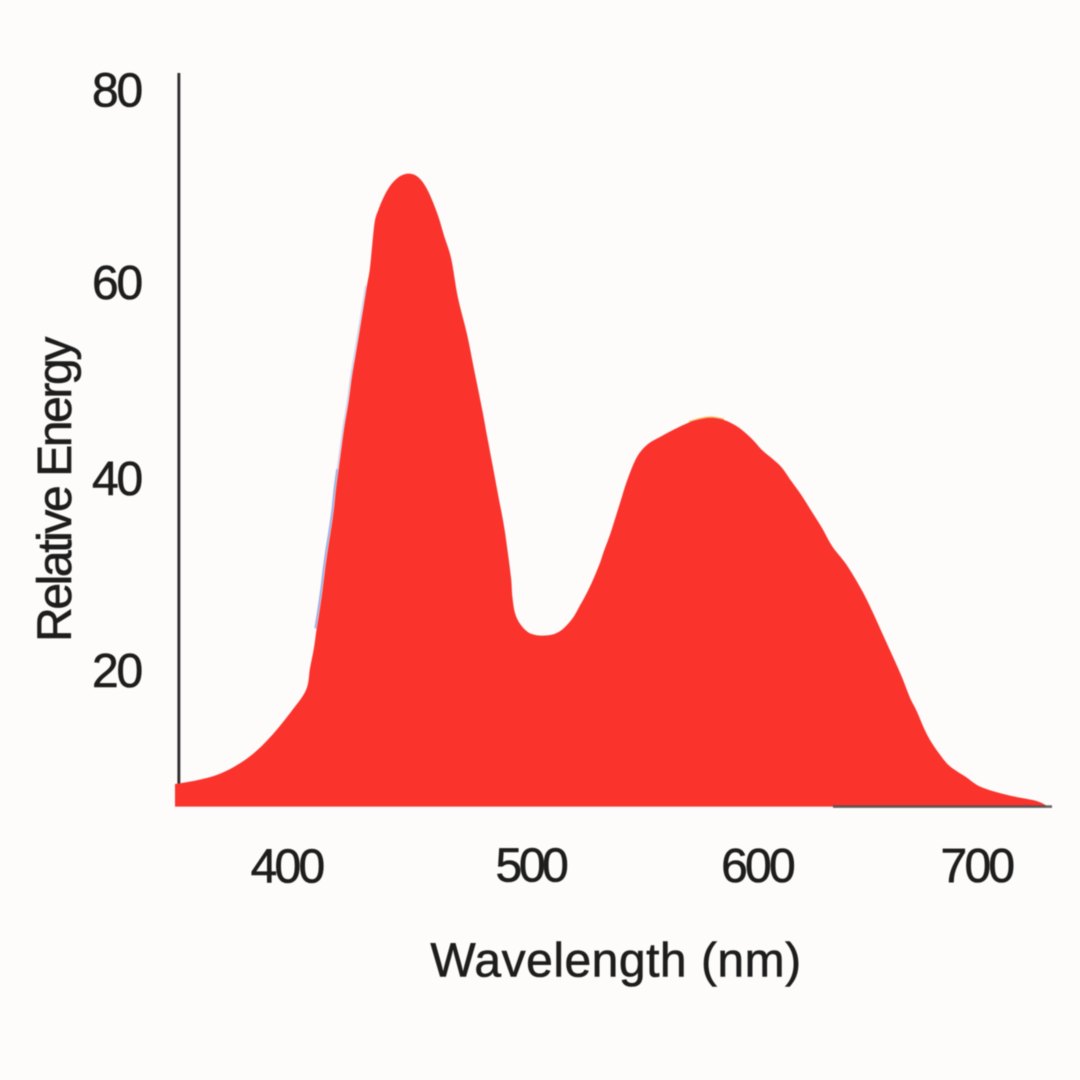  I want to click on svg-text: 40, so click(116, 479).